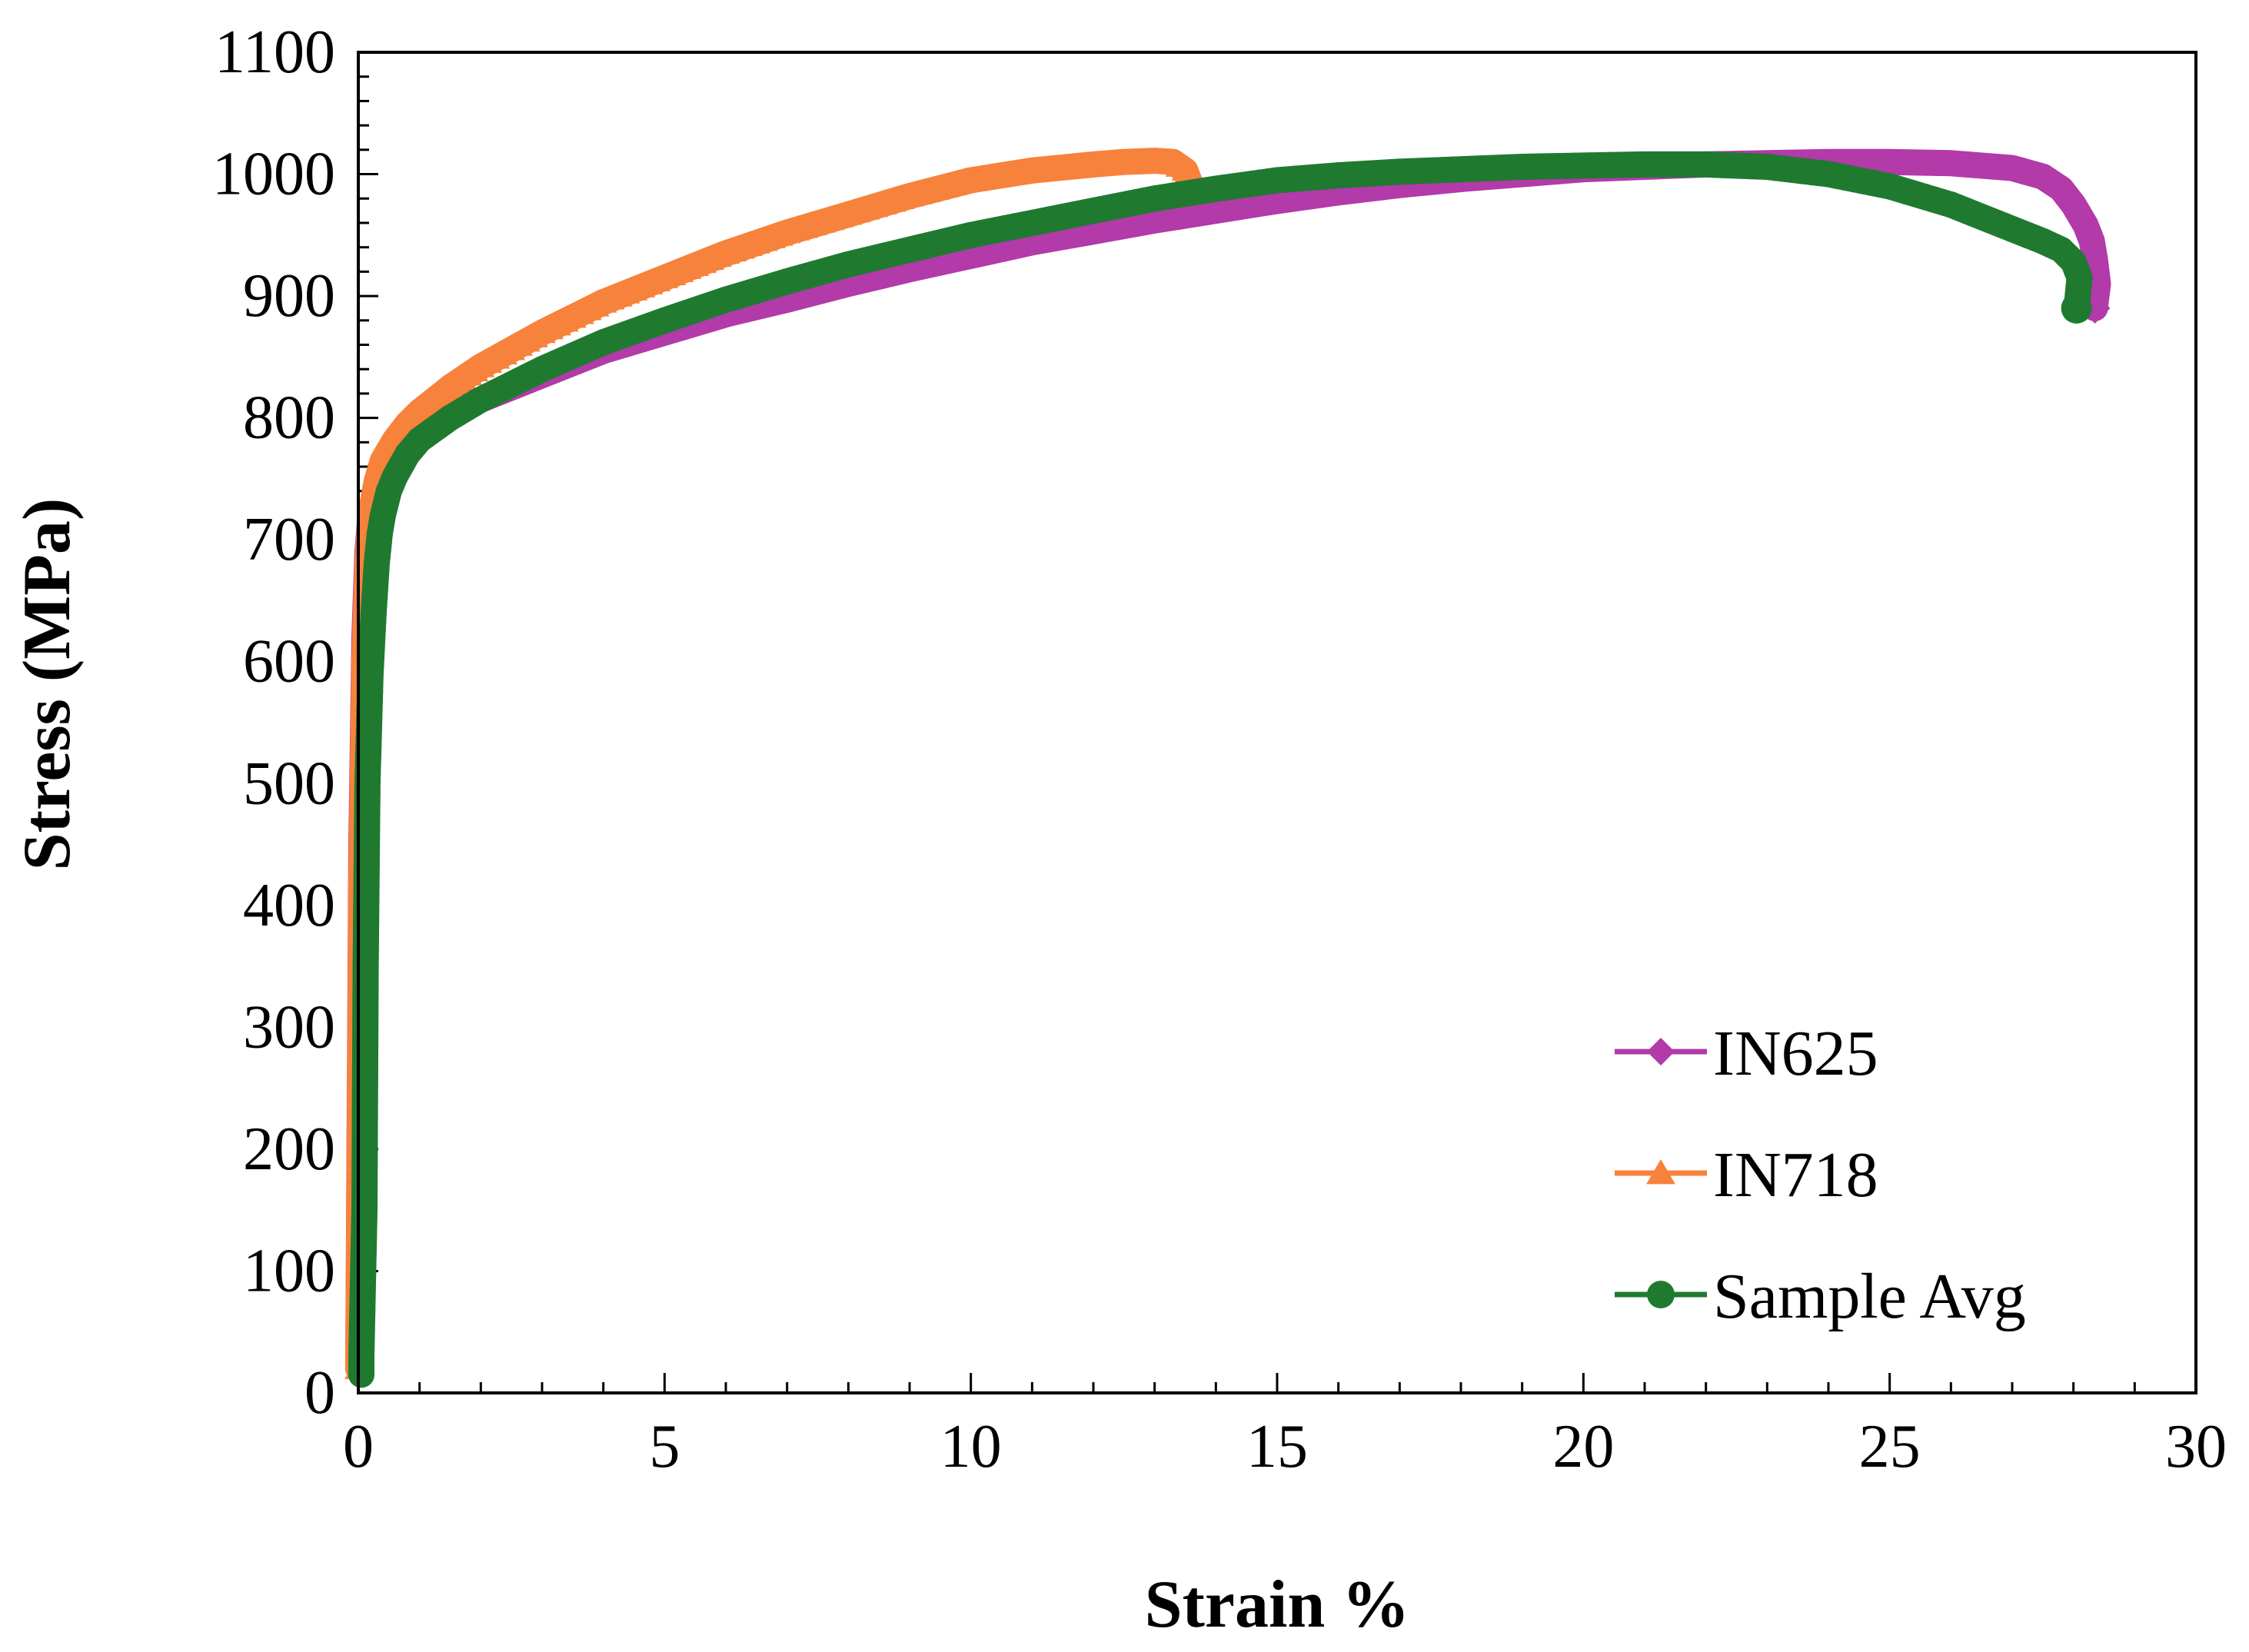 This screenshot has width=2249, height=1652. I want to click on y-tick-label: 200, so click(289, 1149).